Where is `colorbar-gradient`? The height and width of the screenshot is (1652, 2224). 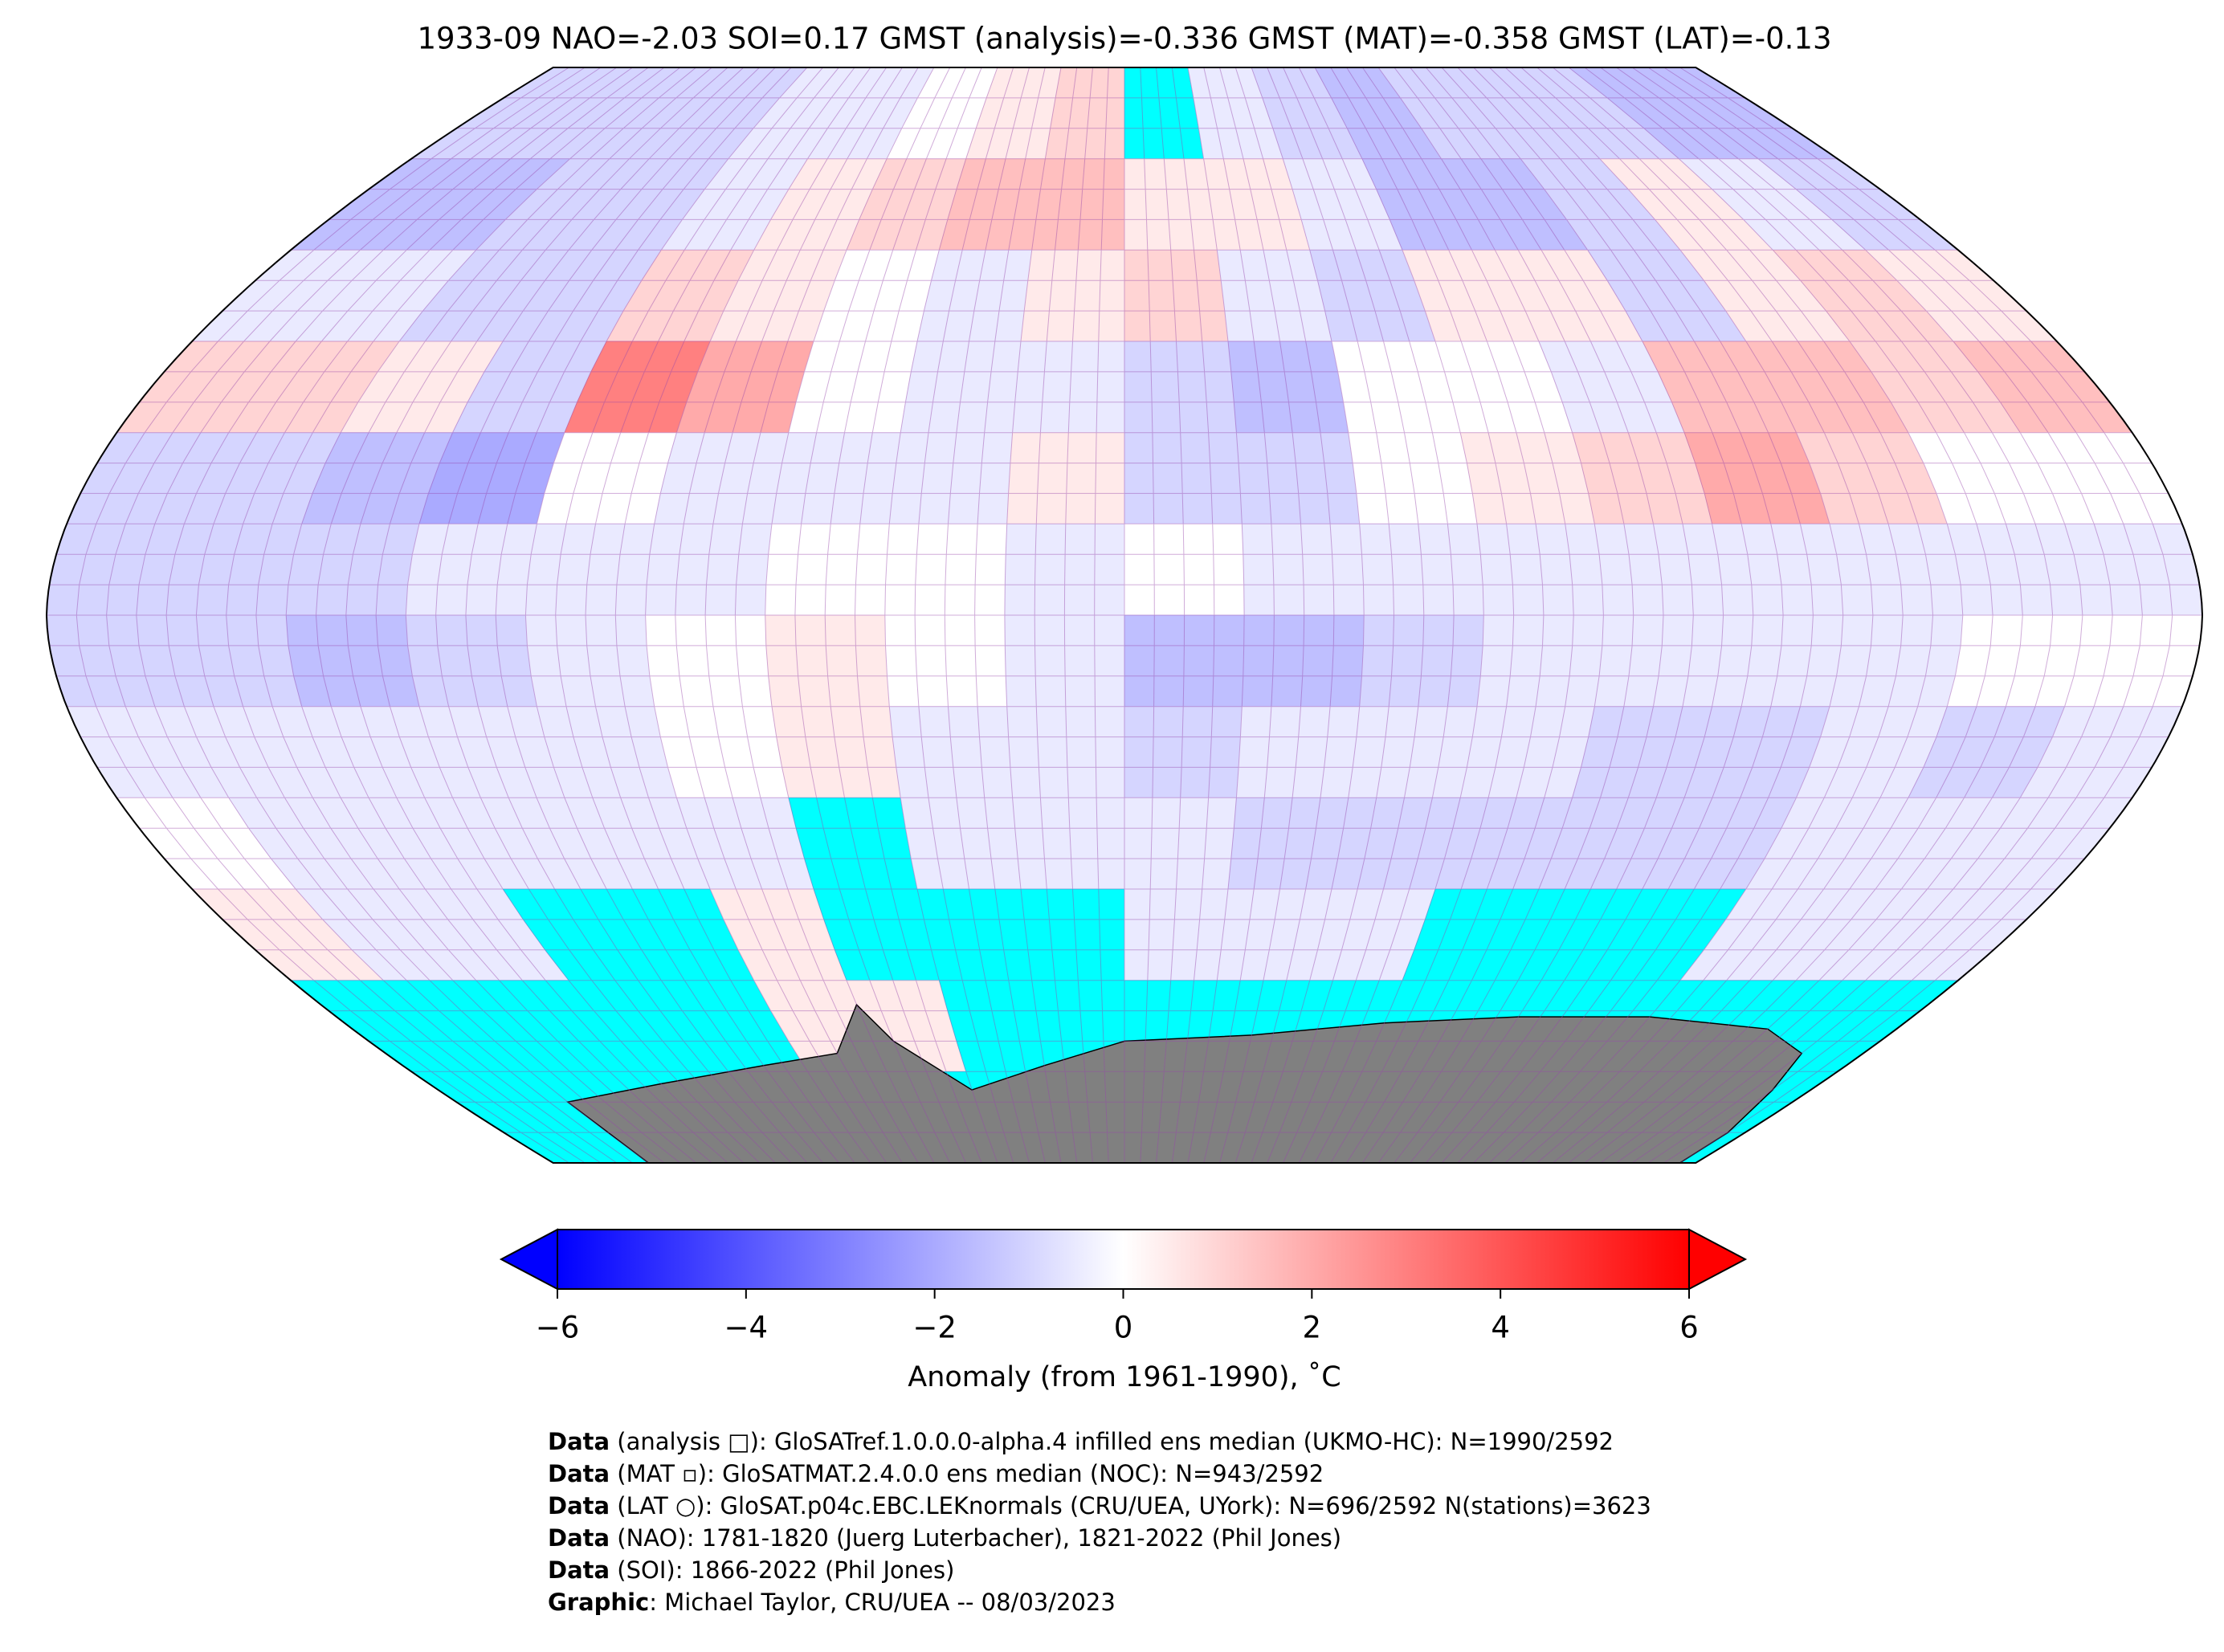 colorbar-gradient is located at coordinates (1123, 1259).